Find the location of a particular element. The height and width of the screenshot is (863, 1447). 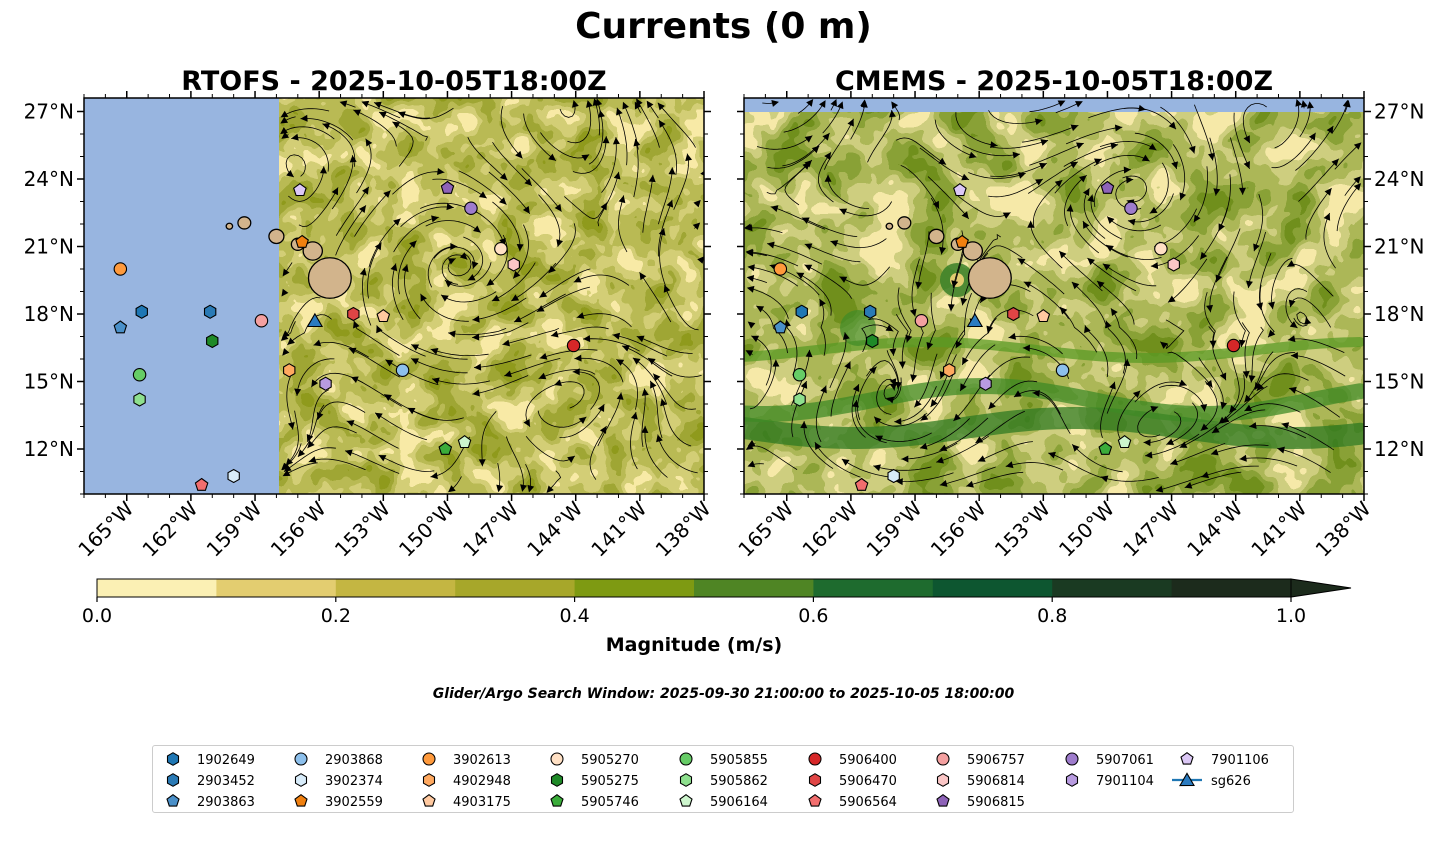

cmems-title: CMEMS - 2025-10-05T18:00Z is located at coordinates (1054, 81).